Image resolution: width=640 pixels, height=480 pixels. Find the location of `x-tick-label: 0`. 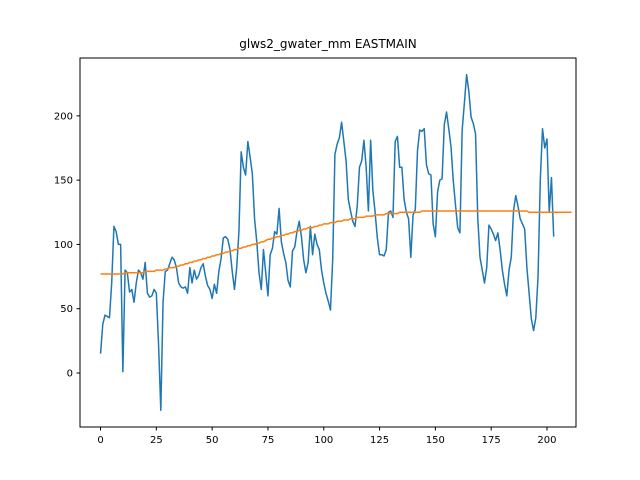

x-tick-label: 0 is located at coordinates (100, 440).